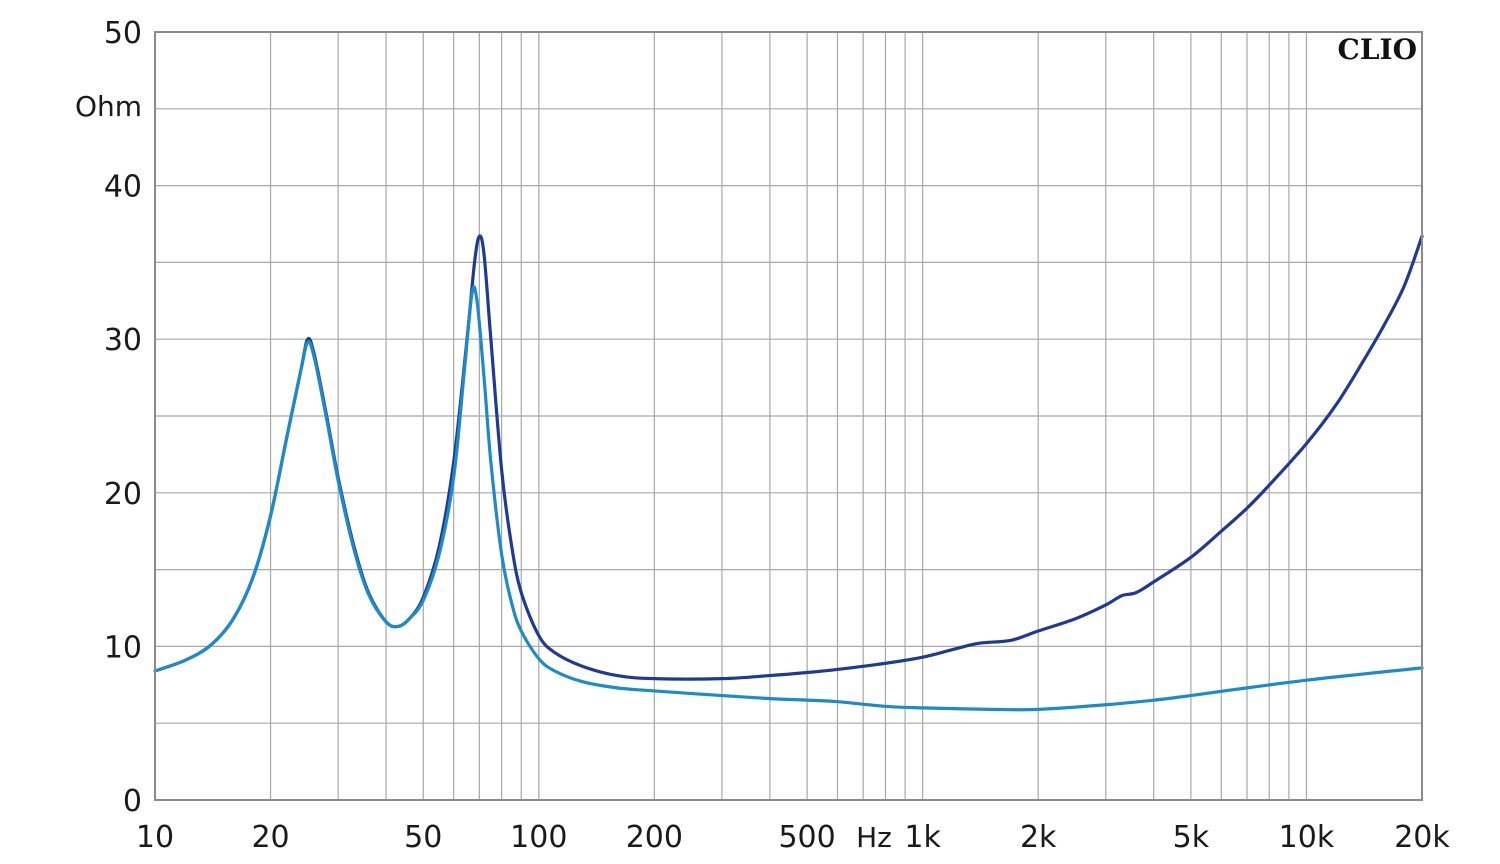  Describe the element at coordinates (270, 837) in the screenshot. I see `x-tick-label: 20` at that location.